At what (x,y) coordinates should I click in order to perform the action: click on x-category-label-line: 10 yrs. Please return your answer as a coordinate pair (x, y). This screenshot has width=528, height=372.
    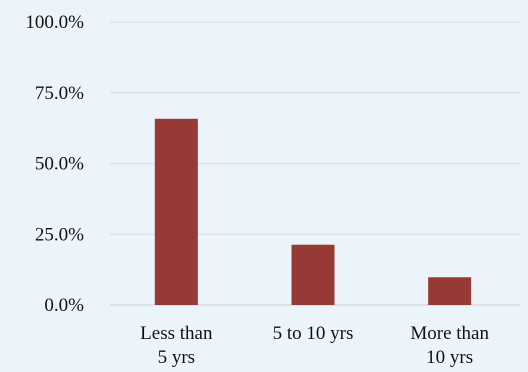
    Looking at the image, I should click on (449, 357).